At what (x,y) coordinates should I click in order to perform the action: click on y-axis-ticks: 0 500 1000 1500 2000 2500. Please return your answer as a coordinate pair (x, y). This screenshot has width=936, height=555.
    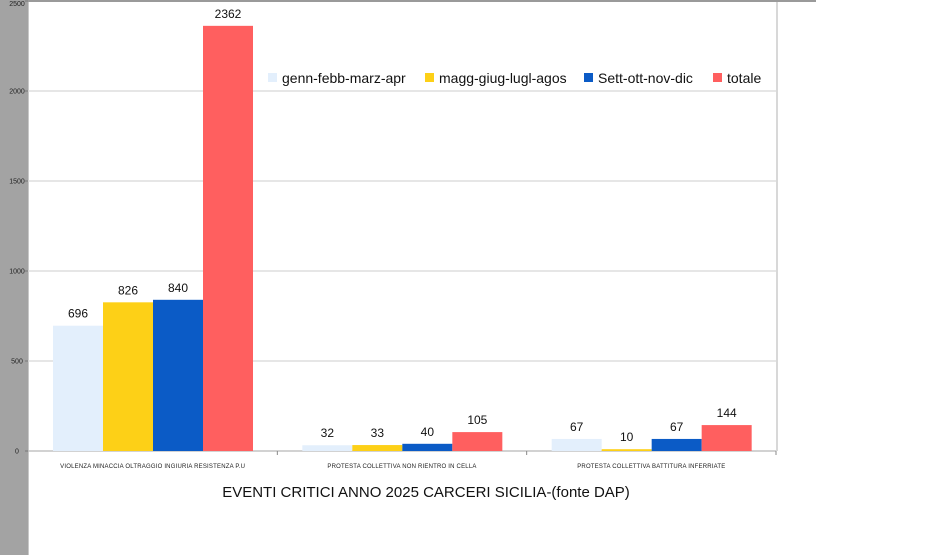
    Looking at the image, I should click on (18, 228).